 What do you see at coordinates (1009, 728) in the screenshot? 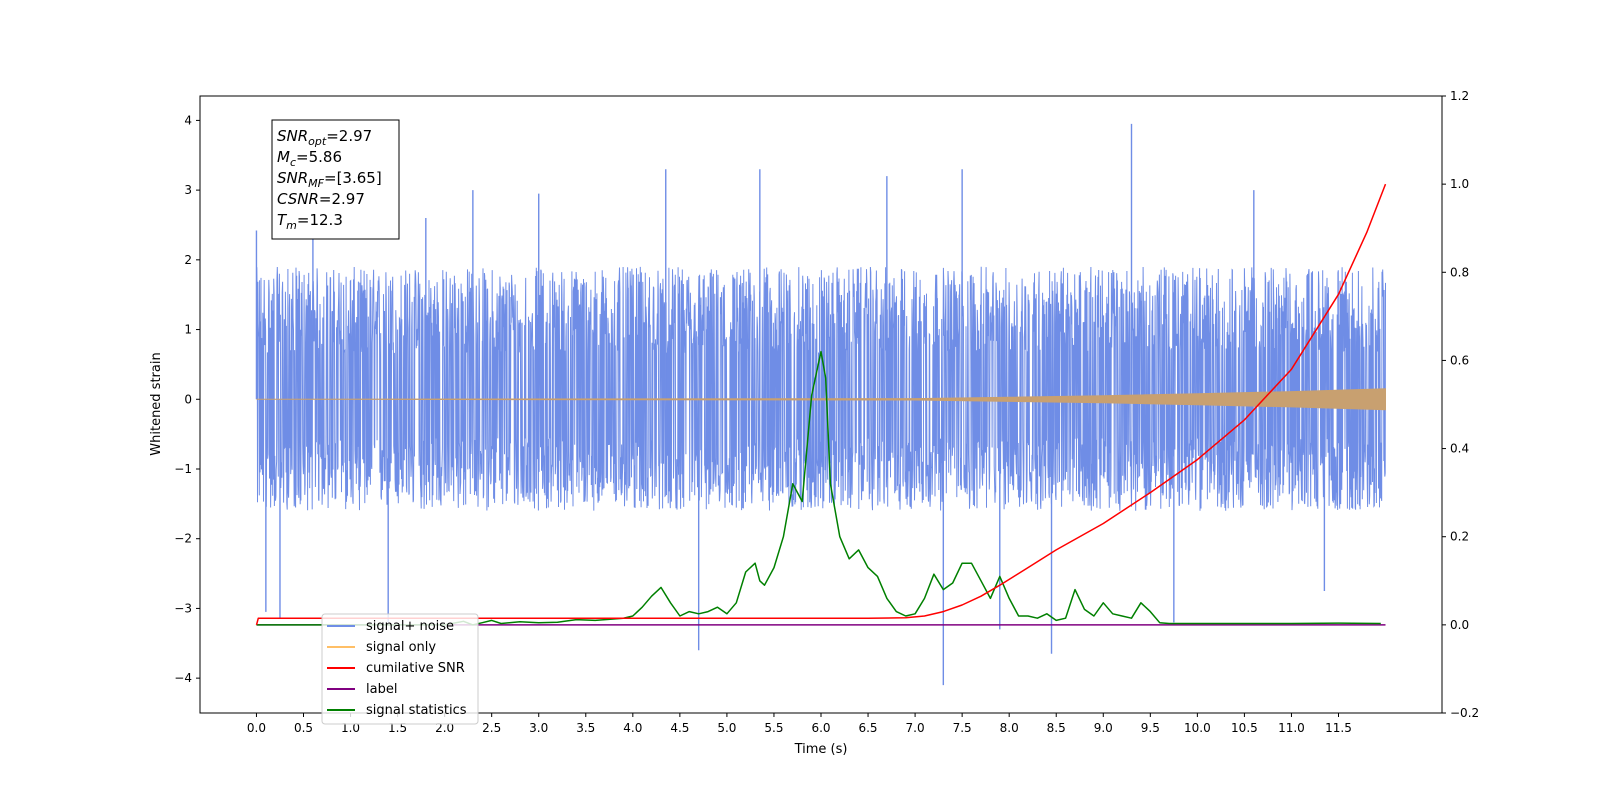
I see `x-tick-label: 8.0` at bounding box center [1009, 728].